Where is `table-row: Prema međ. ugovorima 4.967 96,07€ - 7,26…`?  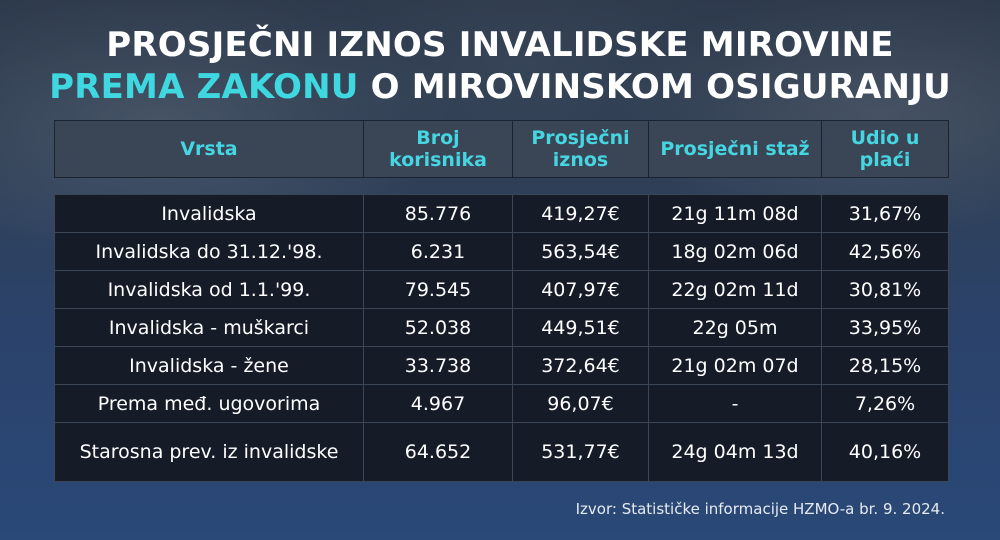 table-row: Prema međ. ugovorima 4.967 96,07€ - 7,26… is located at coordinates (501, 403).